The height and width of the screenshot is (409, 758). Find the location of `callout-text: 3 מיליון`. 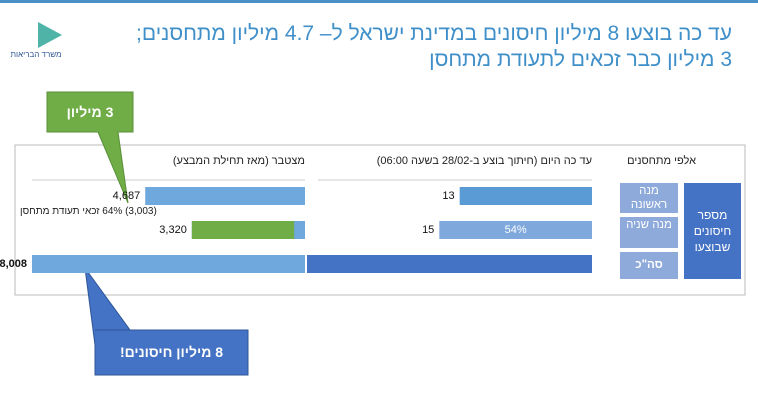

callout-text: 3 מיליון is located at coordinates (90, 112).